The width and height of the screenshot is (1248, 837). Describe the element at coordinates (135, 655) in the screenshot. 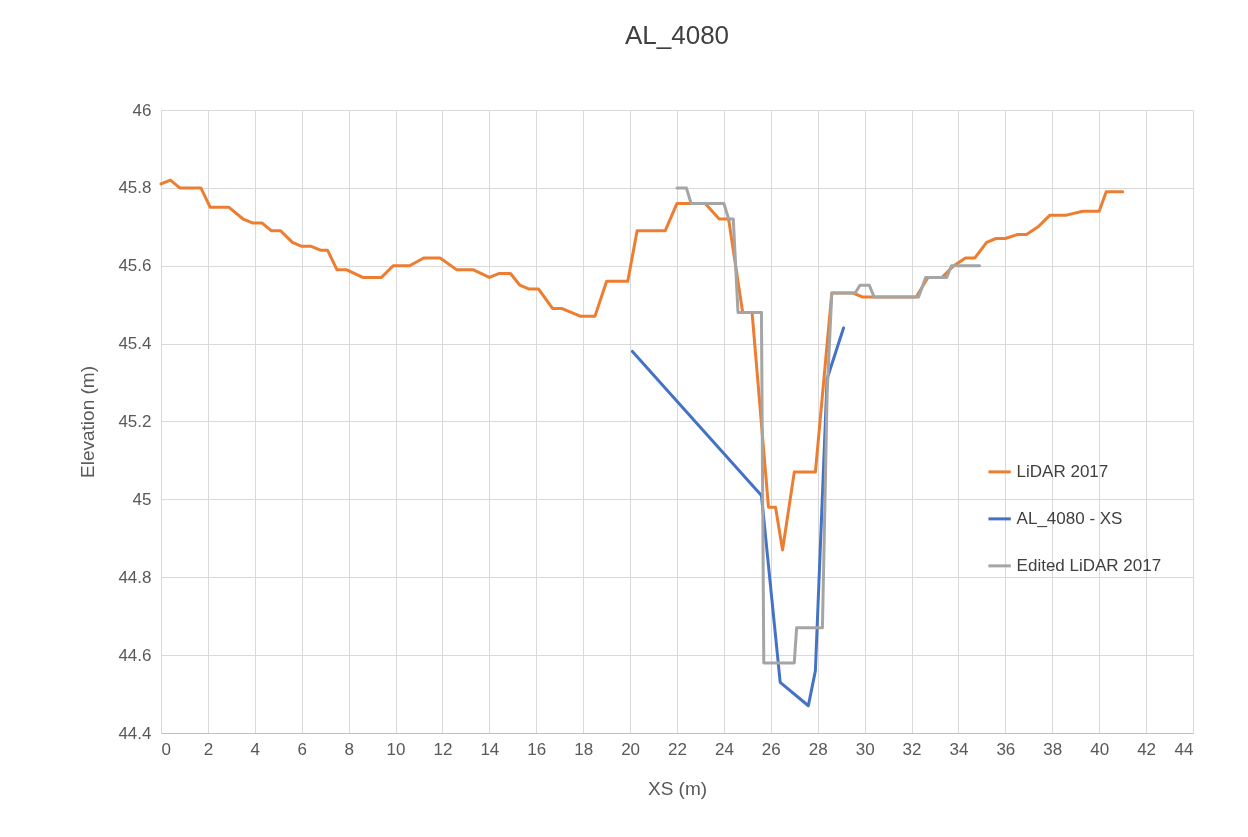

I see `y-tick-label: 44.6` at that location.